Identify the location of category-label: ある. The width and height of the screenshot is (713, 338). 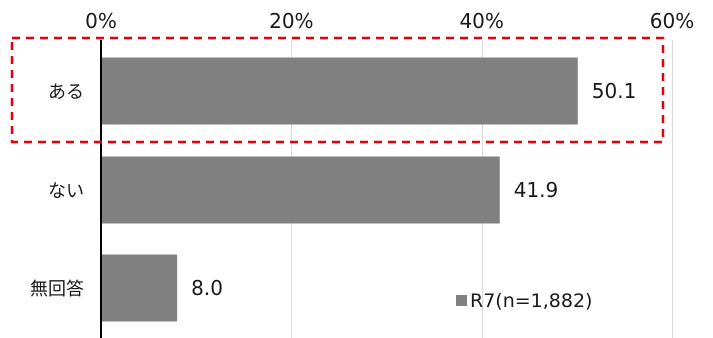
(66, 92).